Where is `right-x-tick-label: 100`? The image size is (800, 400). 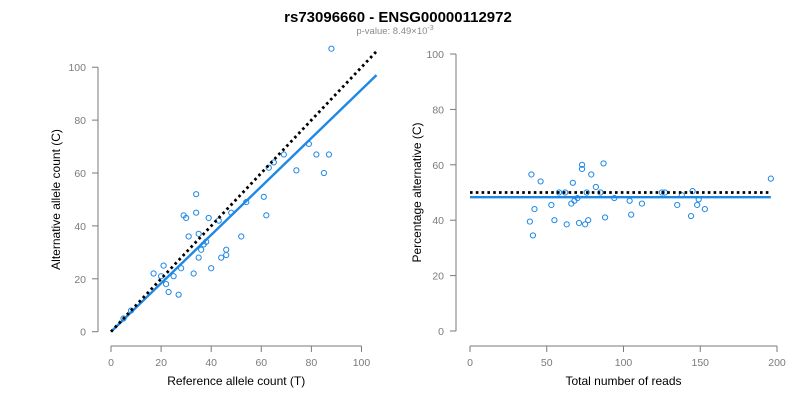 right-x-tick-label: 100 is located at coordinates (624, 363).